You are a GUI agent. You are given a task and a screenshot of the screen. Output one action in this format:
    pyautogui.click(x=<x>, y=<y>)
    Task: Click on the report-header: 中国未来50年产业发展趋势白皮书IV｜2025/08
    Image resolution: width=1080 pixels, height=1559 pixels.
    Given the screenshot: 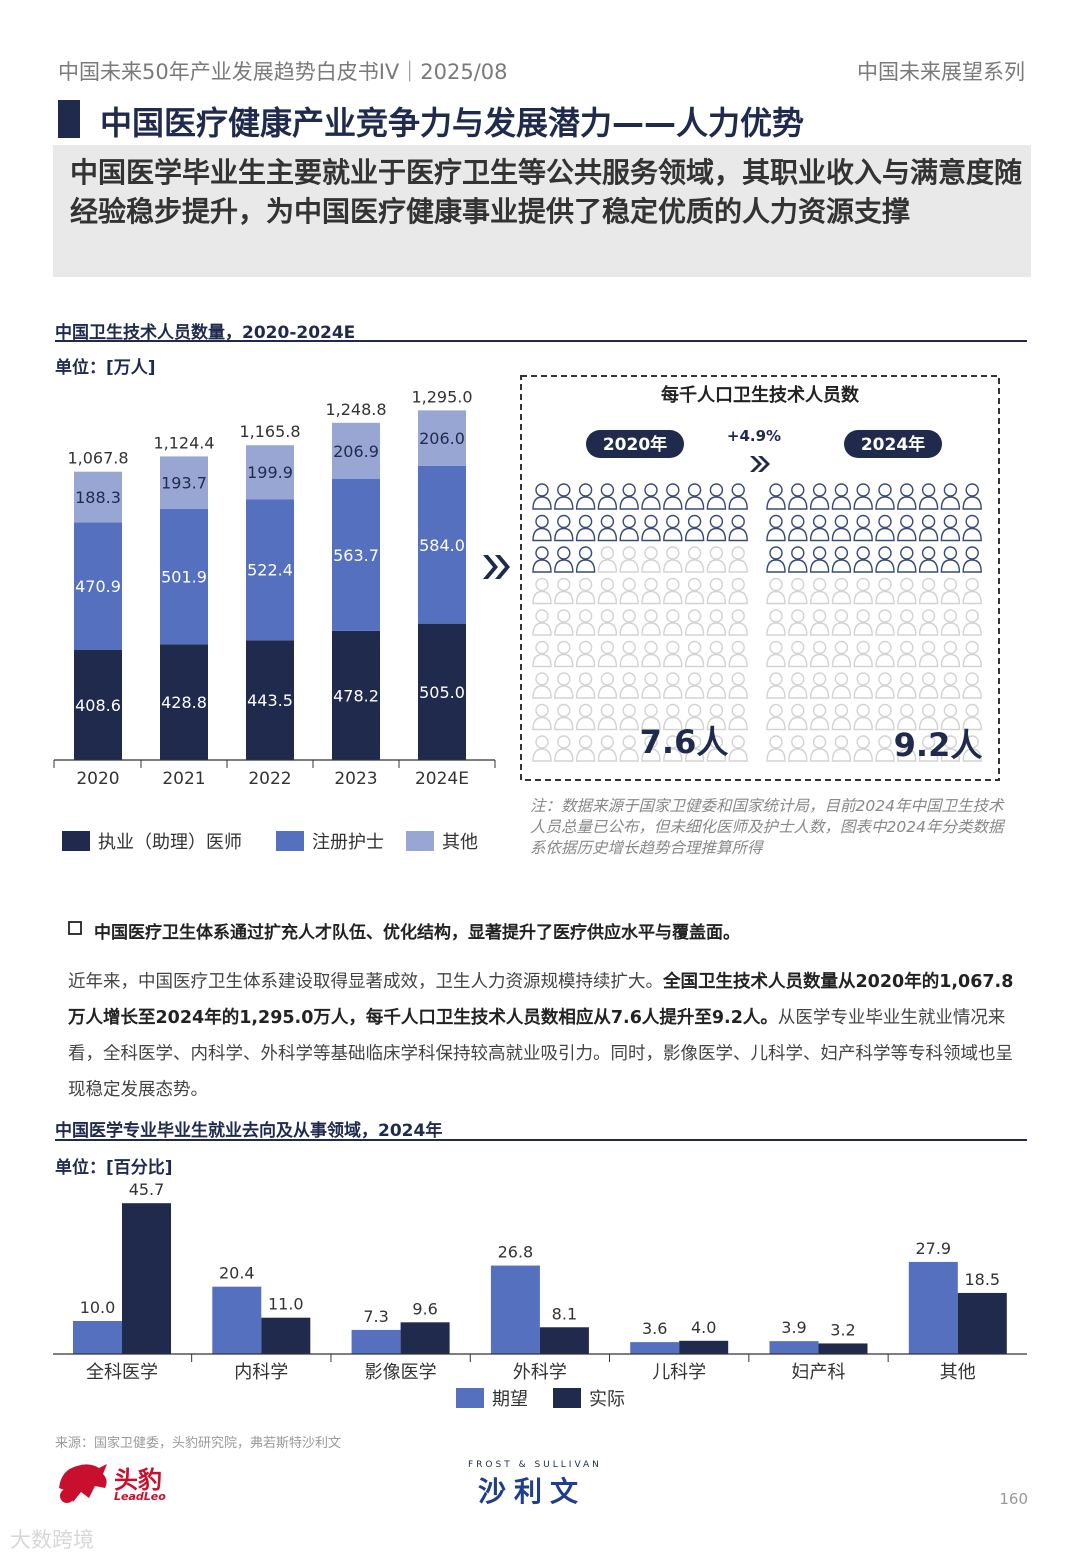 What is the action you would take?
    pyautogui.click(x=283, y=72)
    